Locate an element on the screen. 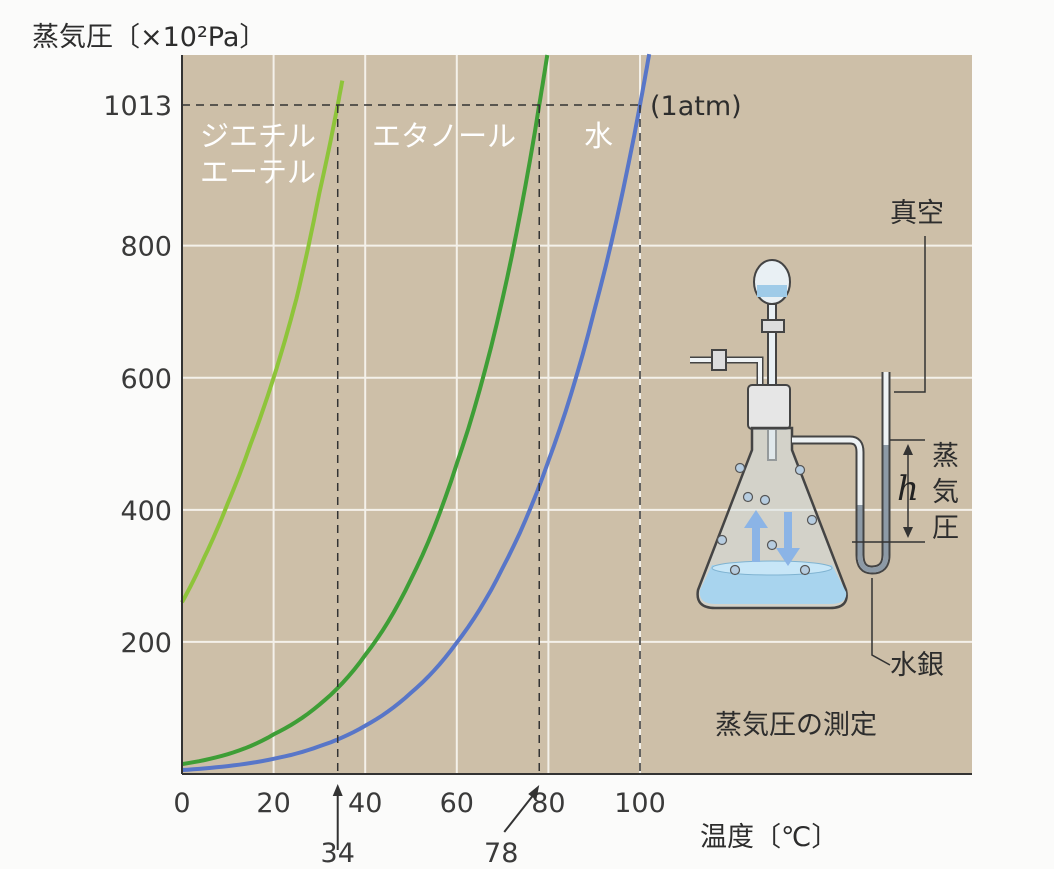  boiling-point-label: 34 is located at coordinates (338, 853).